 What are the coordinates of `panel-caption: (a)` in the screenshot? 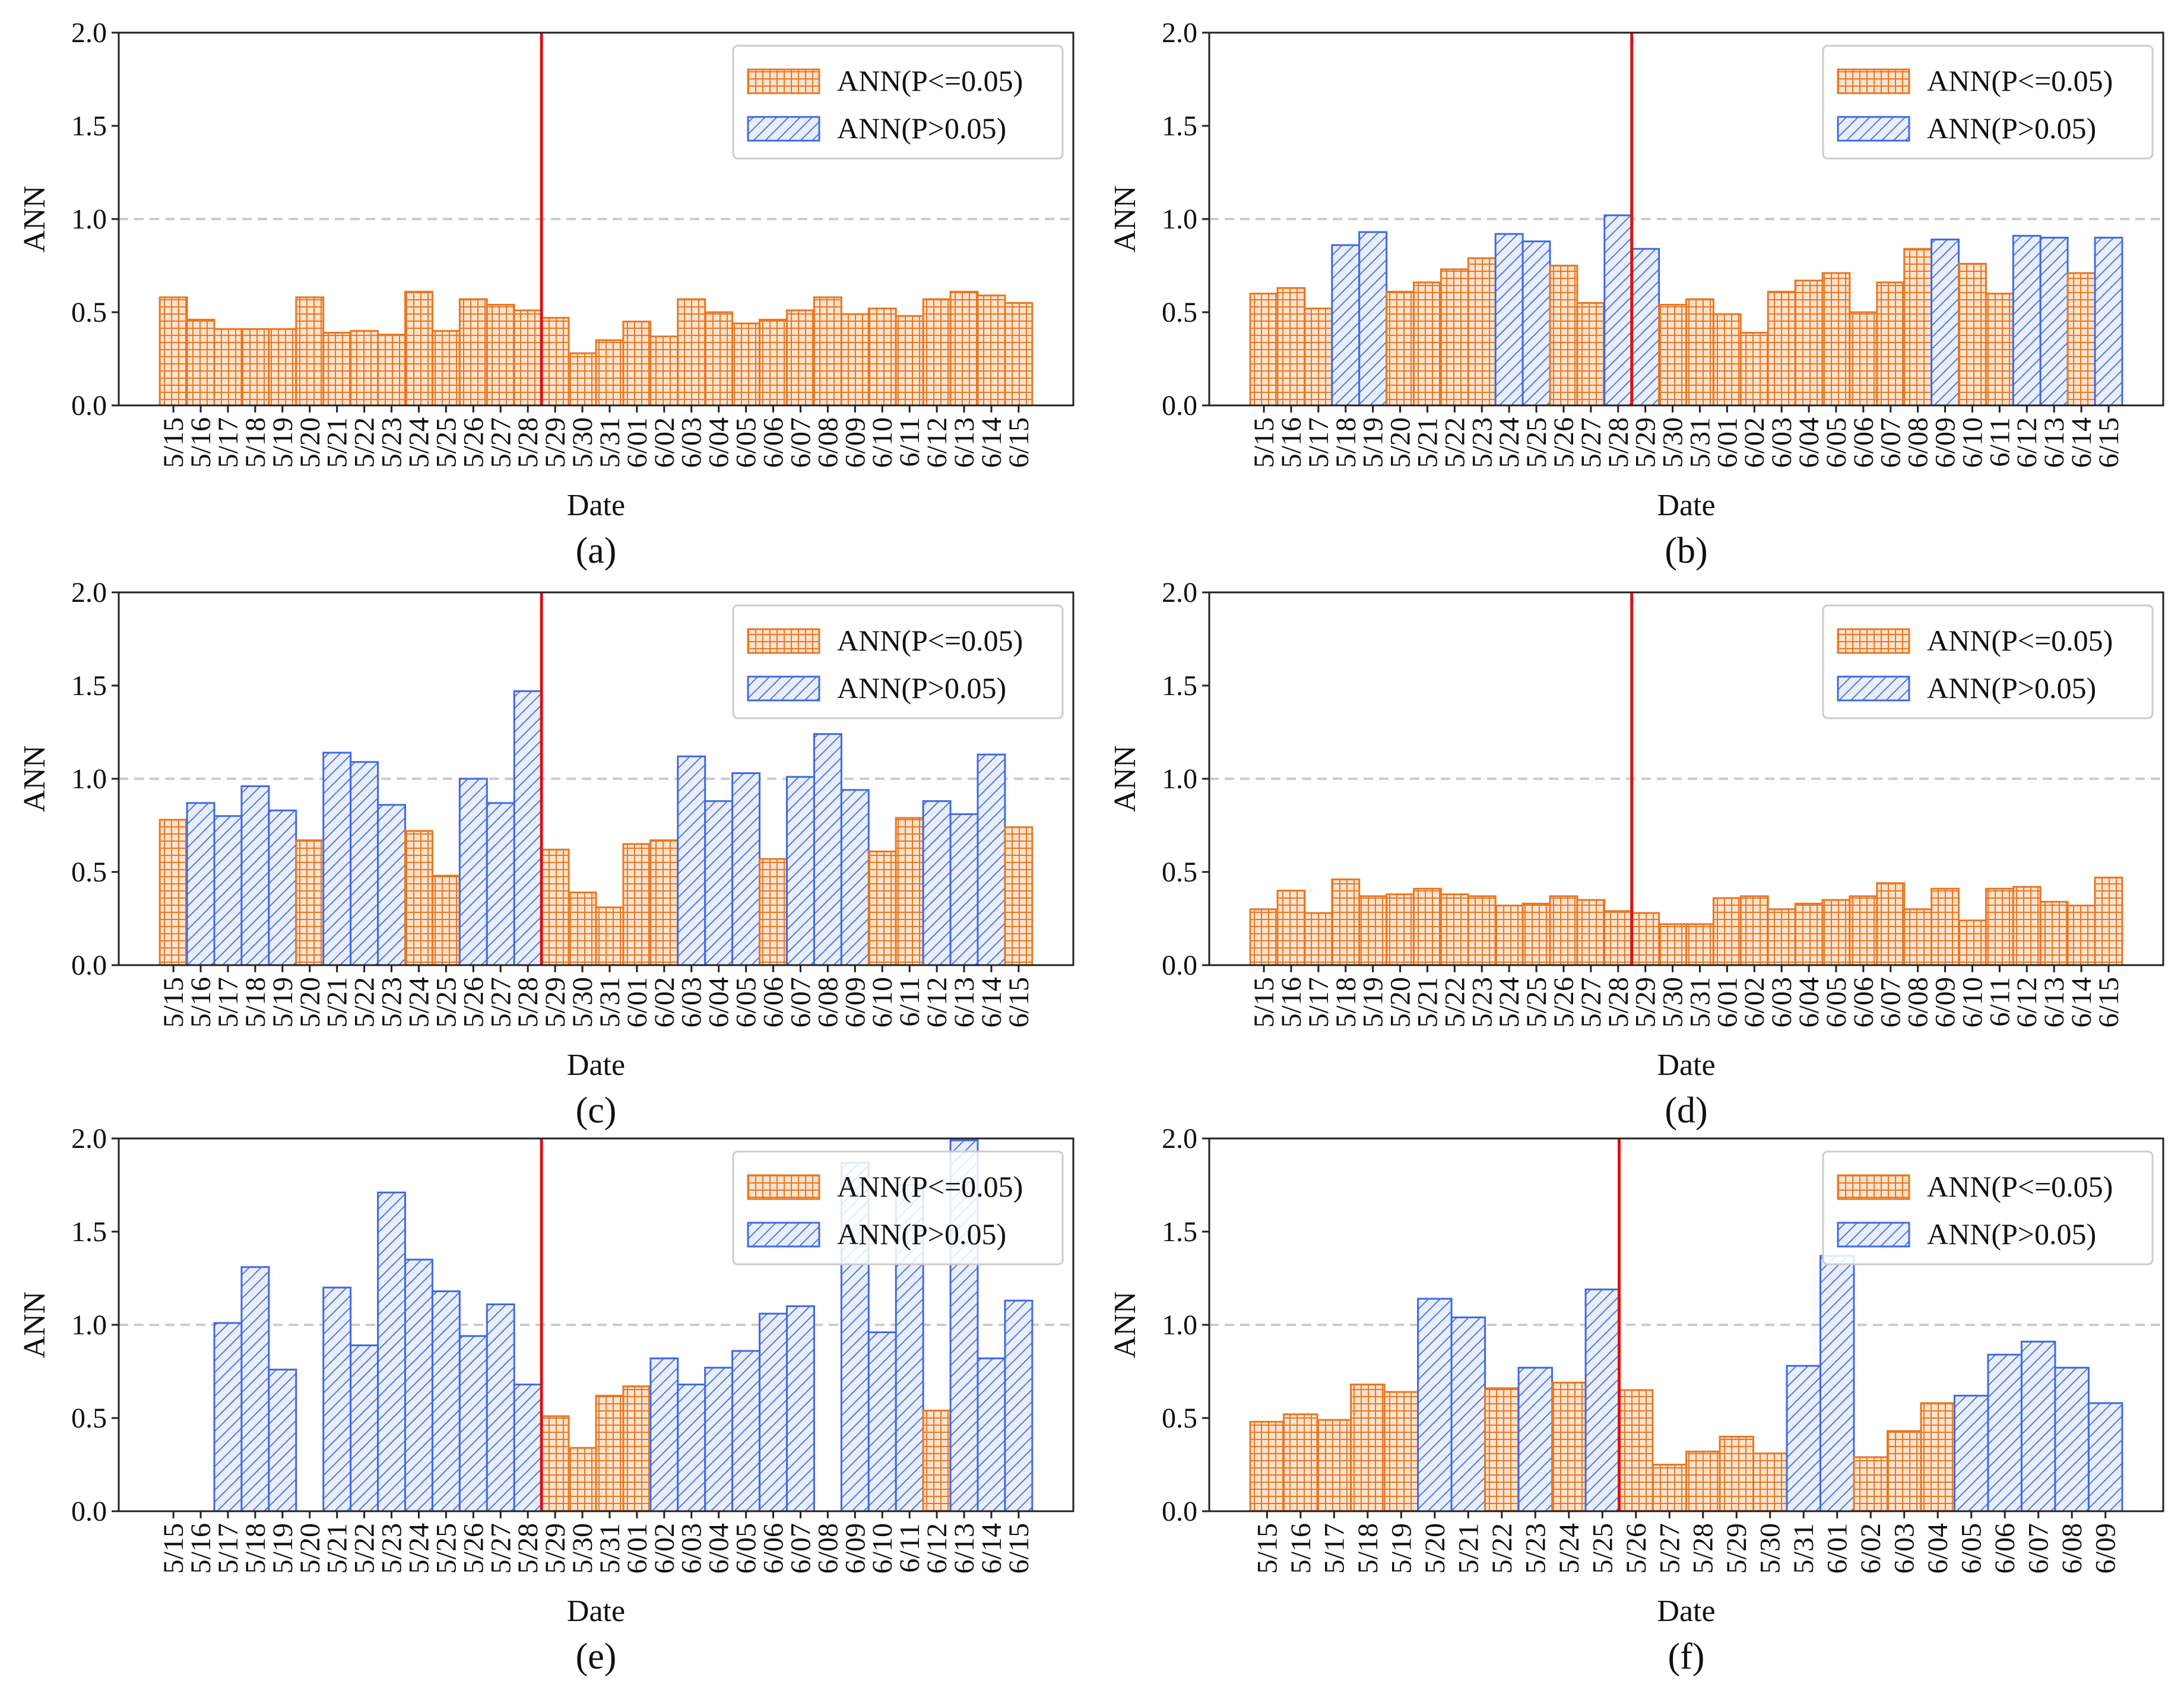 It's located at (596, 551).